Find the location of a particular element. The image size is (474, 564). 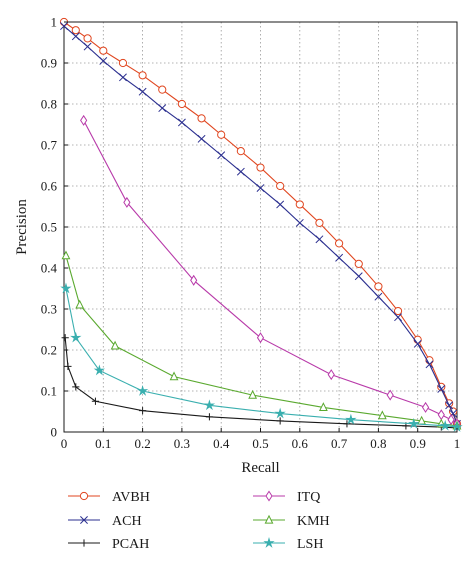

legend-item-itq: ITQ is located at coordinates (286, 497).